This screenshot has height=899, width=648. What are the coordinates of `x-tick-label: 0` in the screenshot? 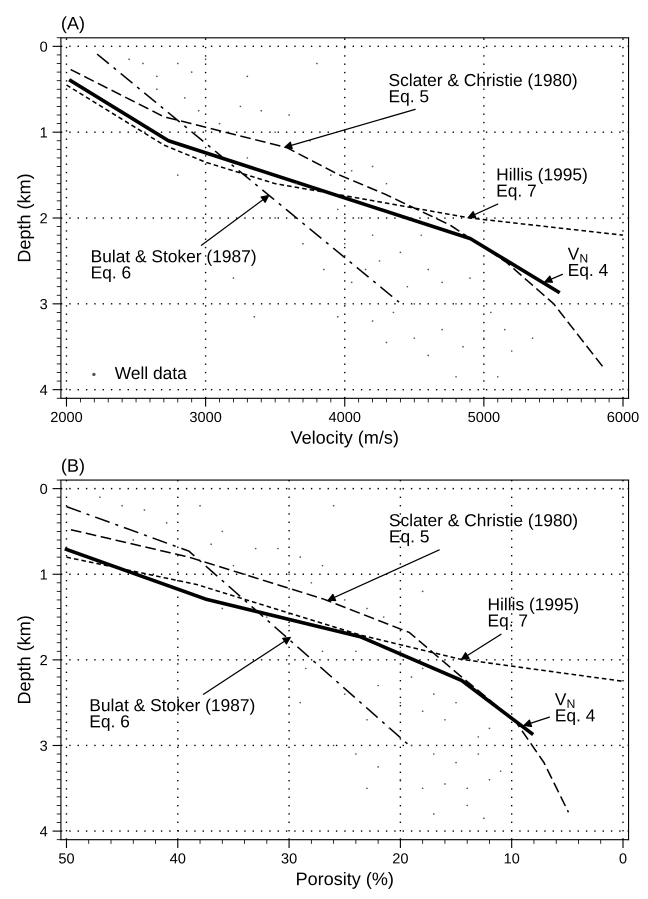 It's located at (623, 858).